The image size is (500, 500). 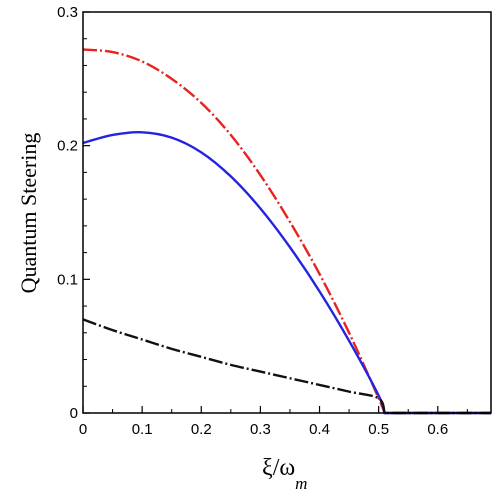 I want to click on x-tick-label: 0.1, so click(x=142, y=429).